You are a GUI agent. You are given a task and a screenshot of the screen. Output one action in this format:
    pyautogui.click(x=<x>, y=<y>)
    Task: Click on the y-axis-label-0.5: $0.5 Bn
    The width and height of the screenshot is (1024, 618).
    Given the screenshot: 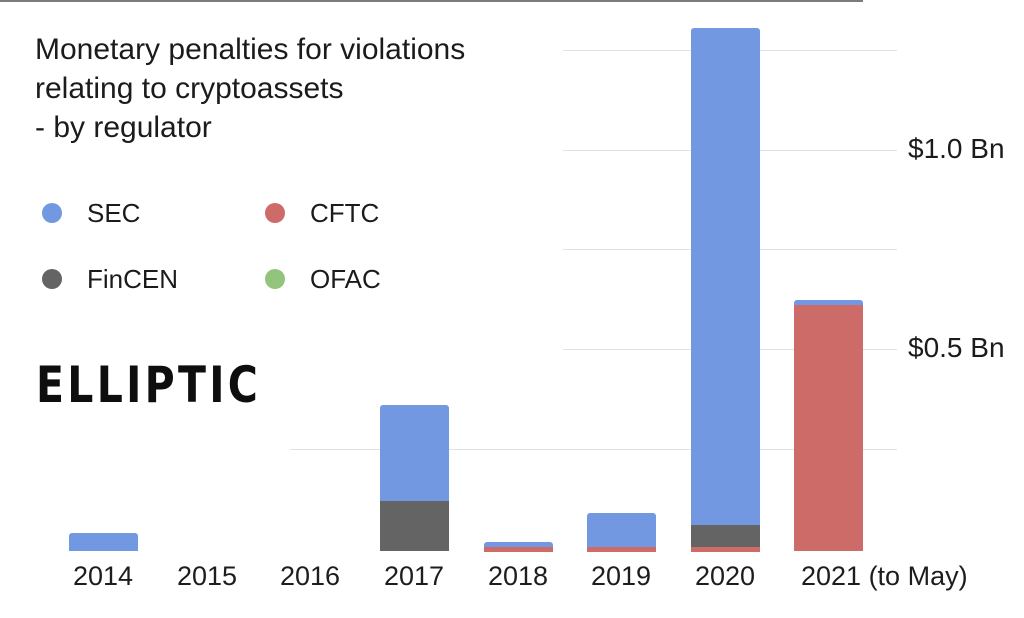 What is the action you would take?
    pyautogui.click(x=956, y=347)
    